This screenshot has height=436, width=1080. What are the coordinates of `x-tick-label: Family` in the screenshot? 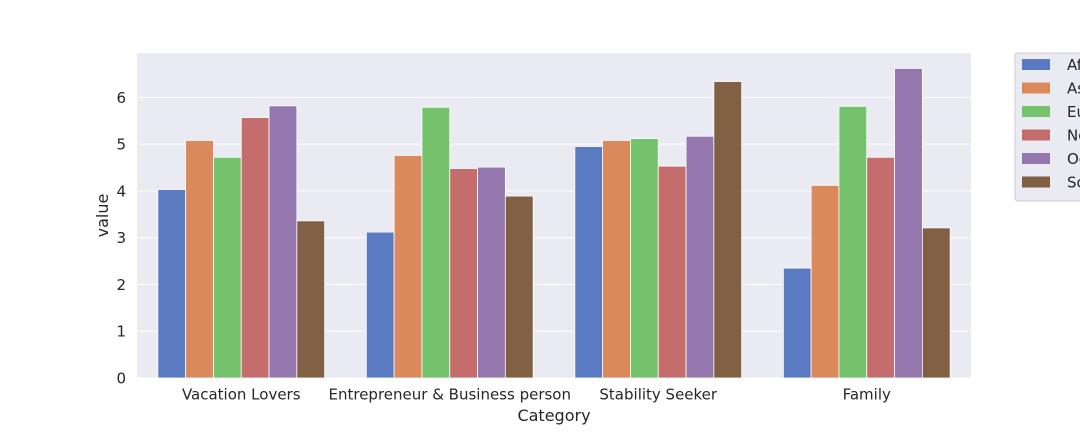 It's located at (867, 395).